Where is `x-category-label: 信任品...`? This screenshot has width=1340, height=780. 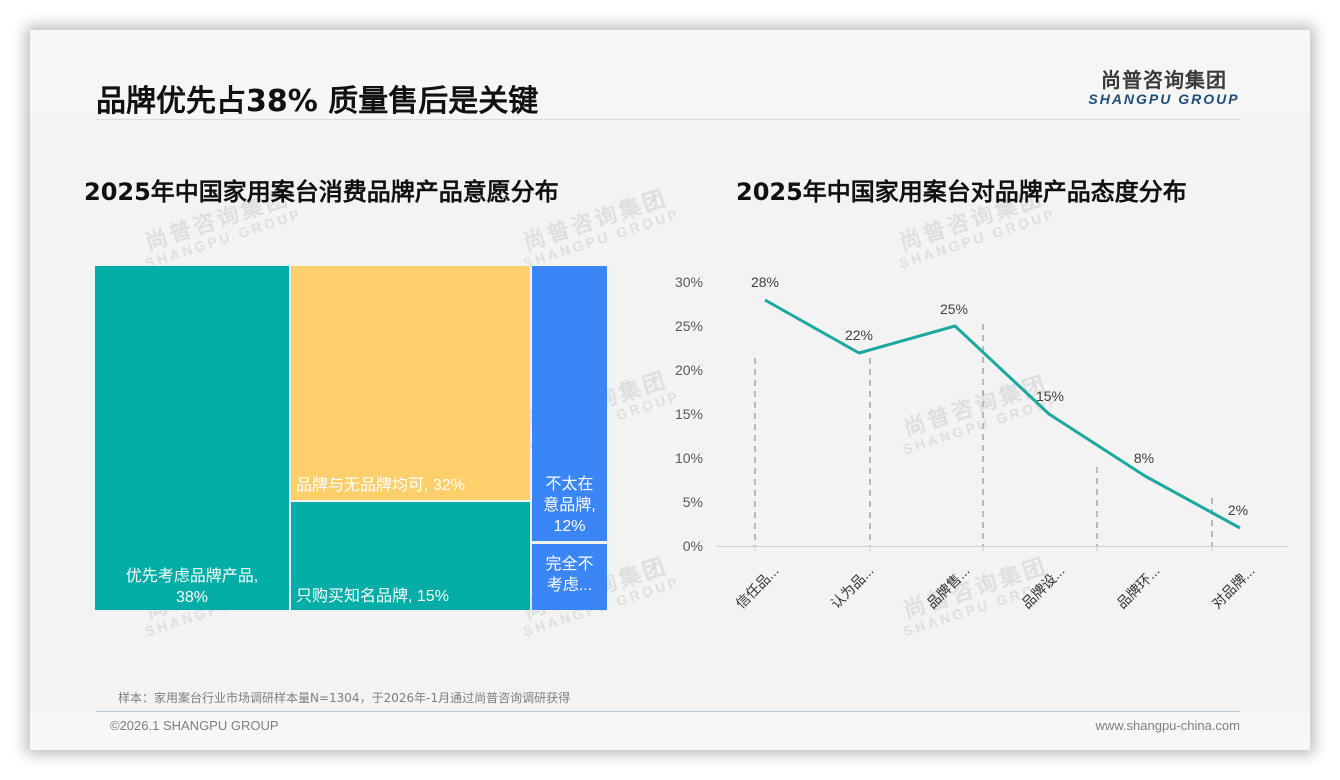 x-category-label: 信任品... is located at coordinates (757, 587).